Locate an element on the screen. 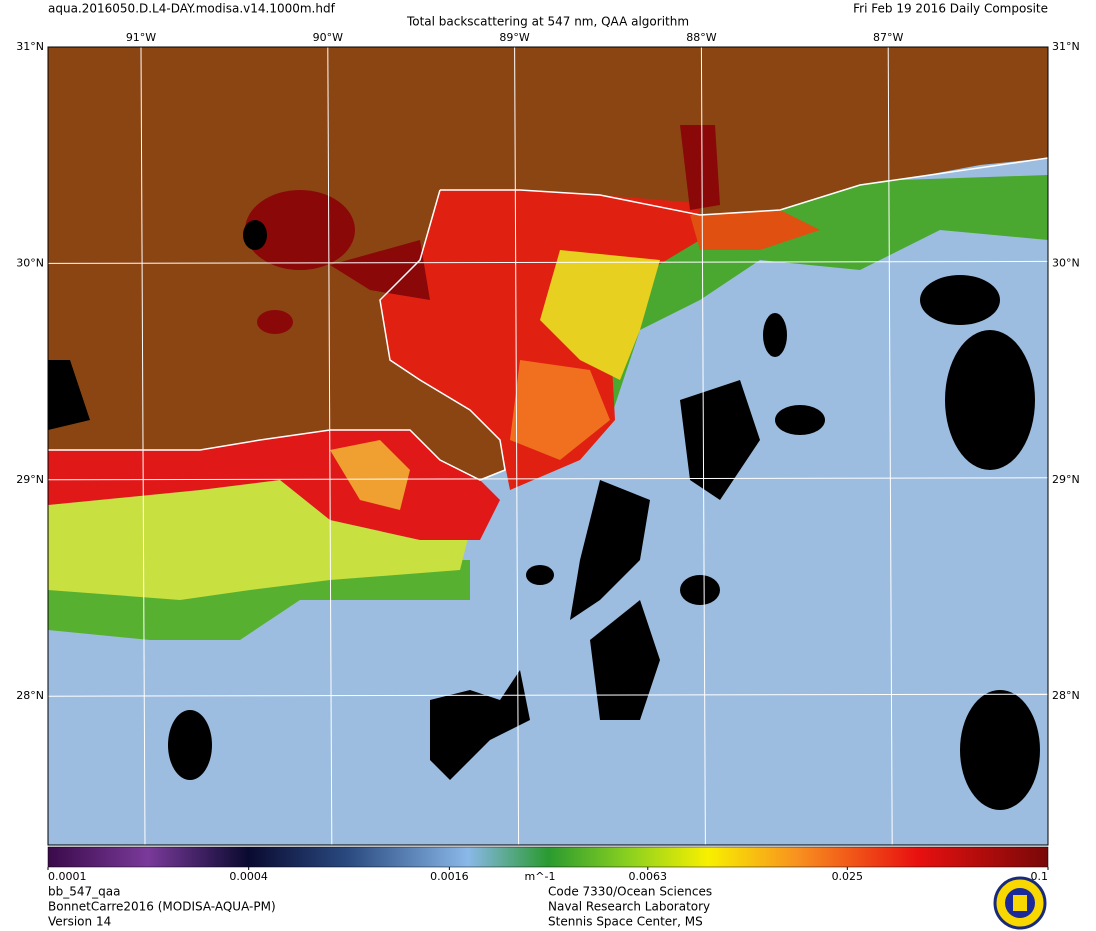 The height and width of the screenshot is (931, 1096). longitude-label: 88°W is located at coordinates (701, 37).